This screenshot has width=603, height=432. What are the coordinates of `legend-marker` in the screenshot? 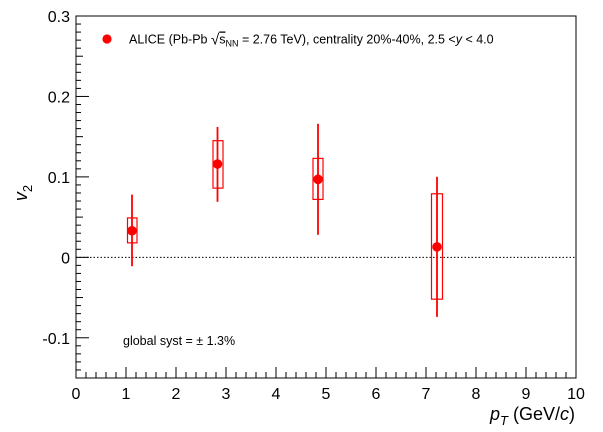 It's located at (106, 38).